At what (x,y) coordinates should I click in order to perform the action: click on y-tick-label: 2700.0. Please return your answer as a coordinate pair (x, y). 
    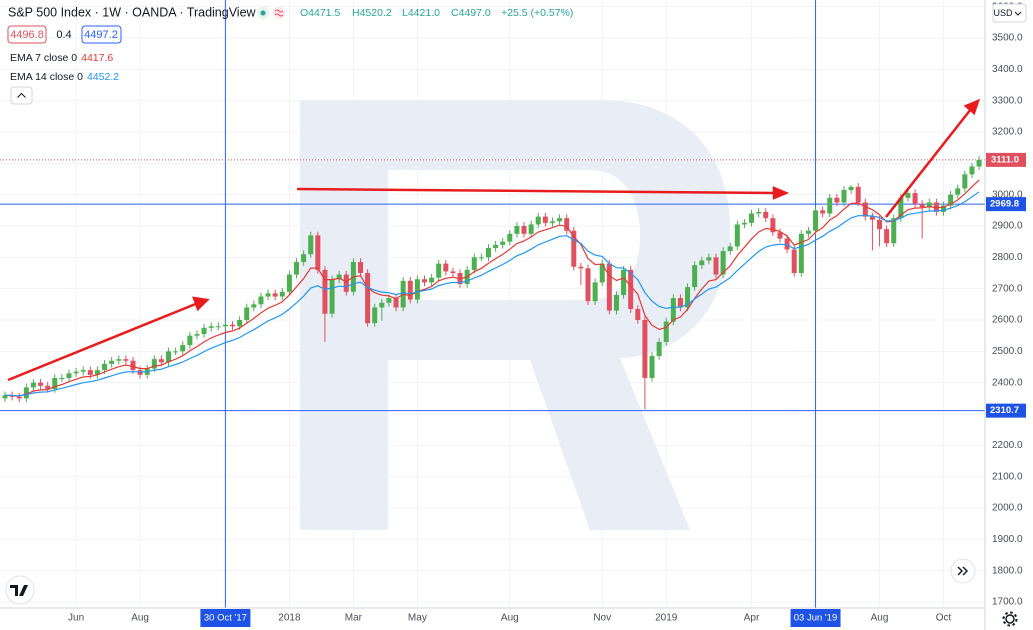
    Looking at the image, I should click on (1007, 288).